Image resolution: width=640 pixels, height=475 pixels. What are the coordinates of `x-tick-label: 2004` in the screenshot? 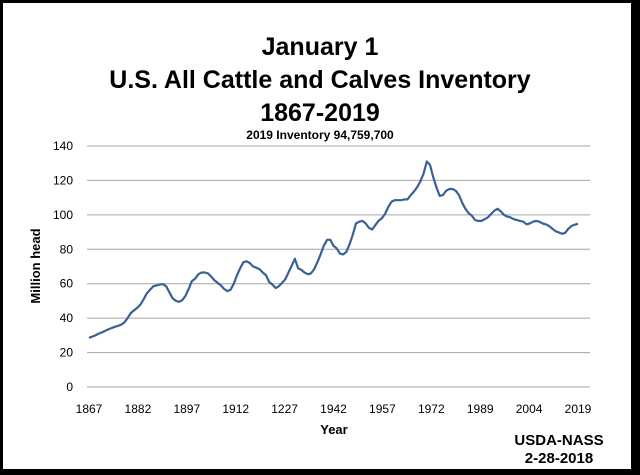 It's located at (529, 409).